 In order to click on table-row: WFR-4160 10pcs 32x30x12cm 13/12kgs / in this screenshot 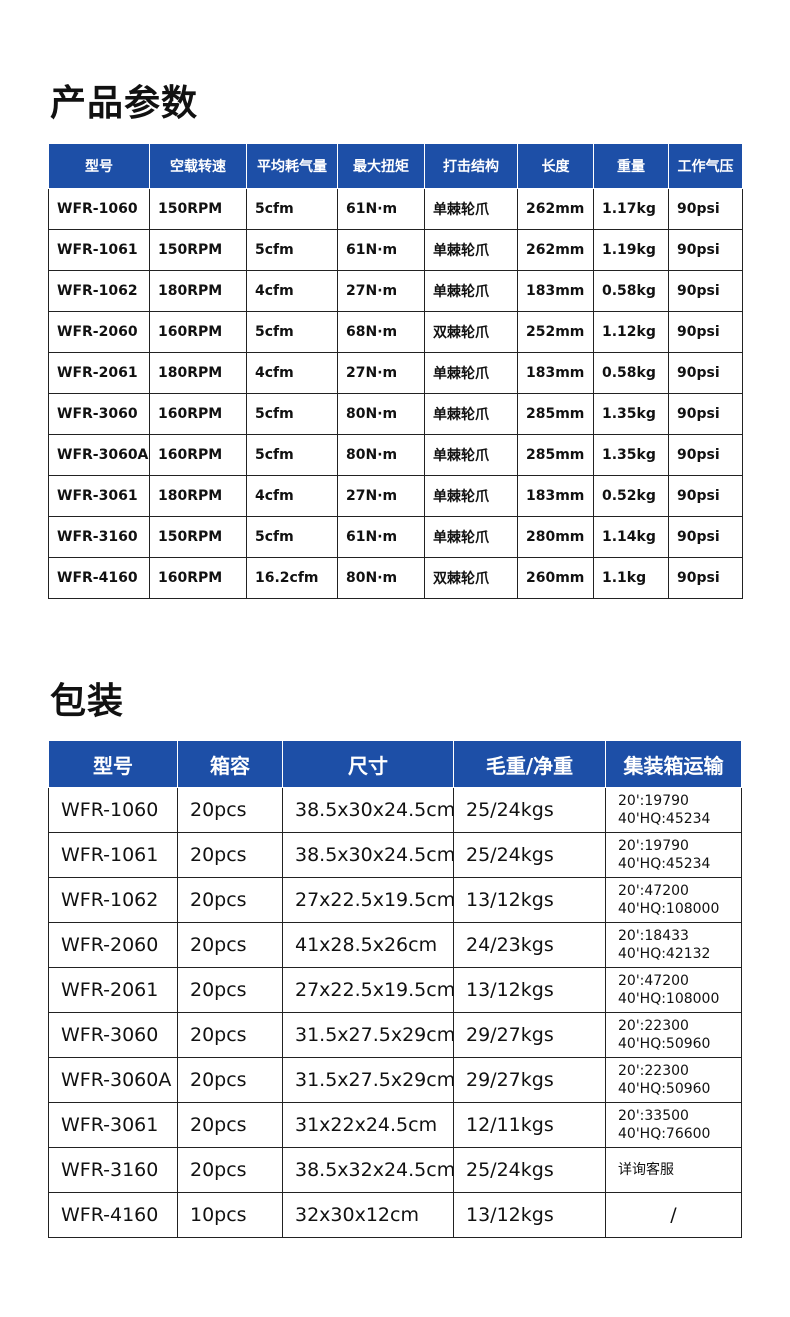, I will do `click(395, 1215)`.